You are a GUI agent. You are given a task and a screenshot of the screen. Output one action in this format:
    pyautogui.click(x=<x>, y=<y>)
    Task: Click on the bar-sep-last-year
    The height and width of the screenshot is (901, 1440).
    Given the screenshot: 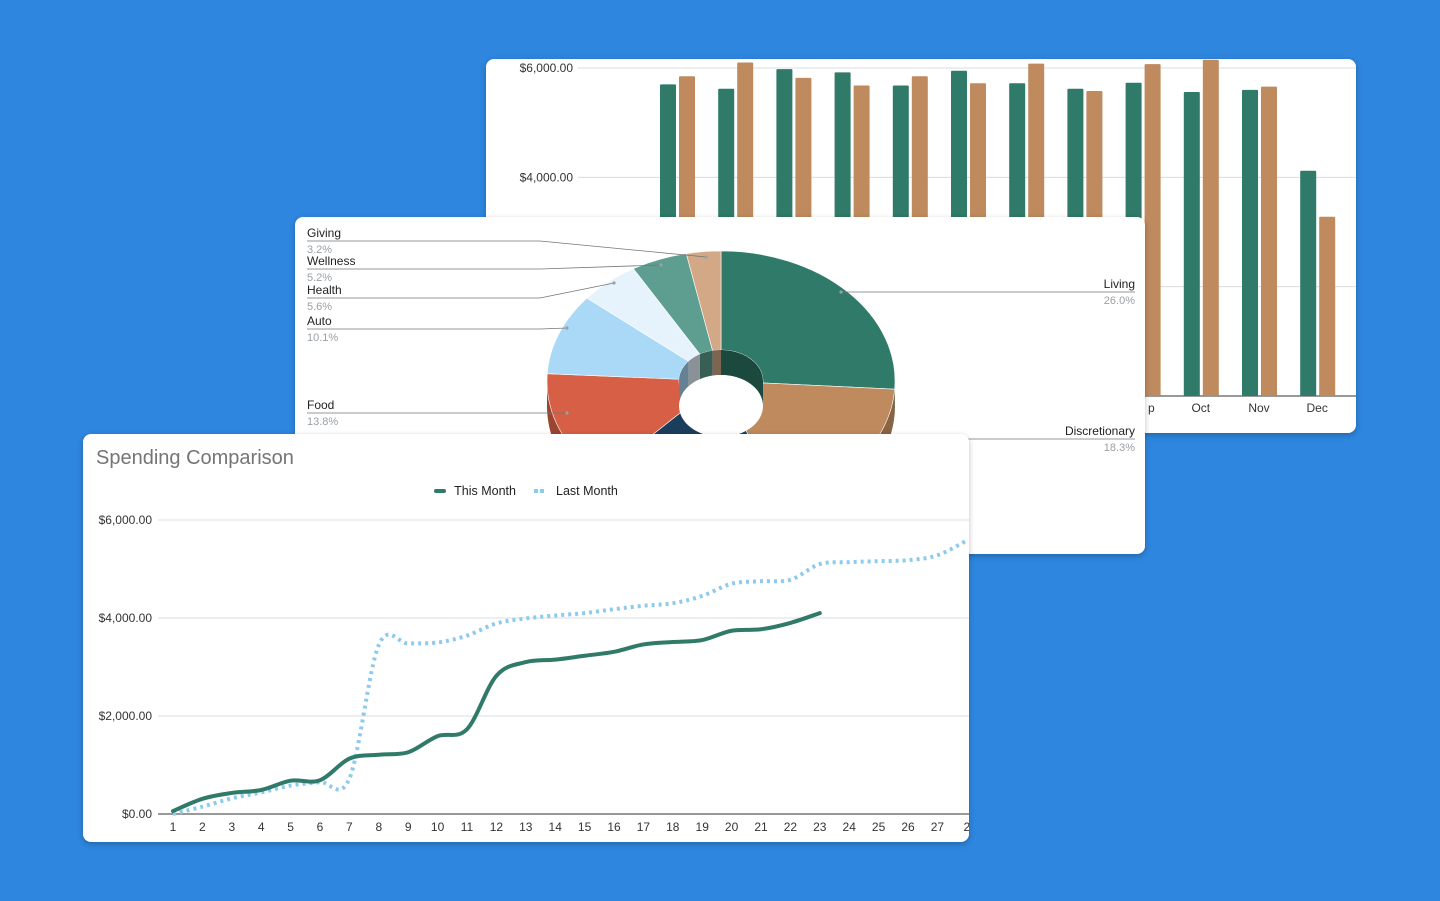 What is the action you would take?
    pyautogui.click(x=1152, y=230)
    